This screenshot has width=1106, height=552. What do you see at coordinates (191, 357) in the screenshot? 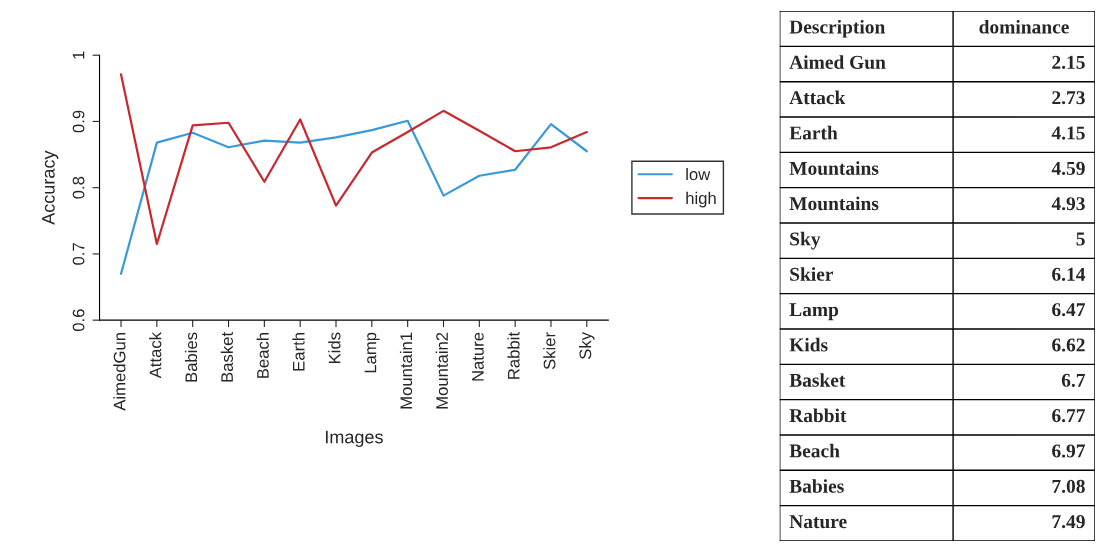
I see `x-tick-label: Babies` at bounding box center [191, 357].